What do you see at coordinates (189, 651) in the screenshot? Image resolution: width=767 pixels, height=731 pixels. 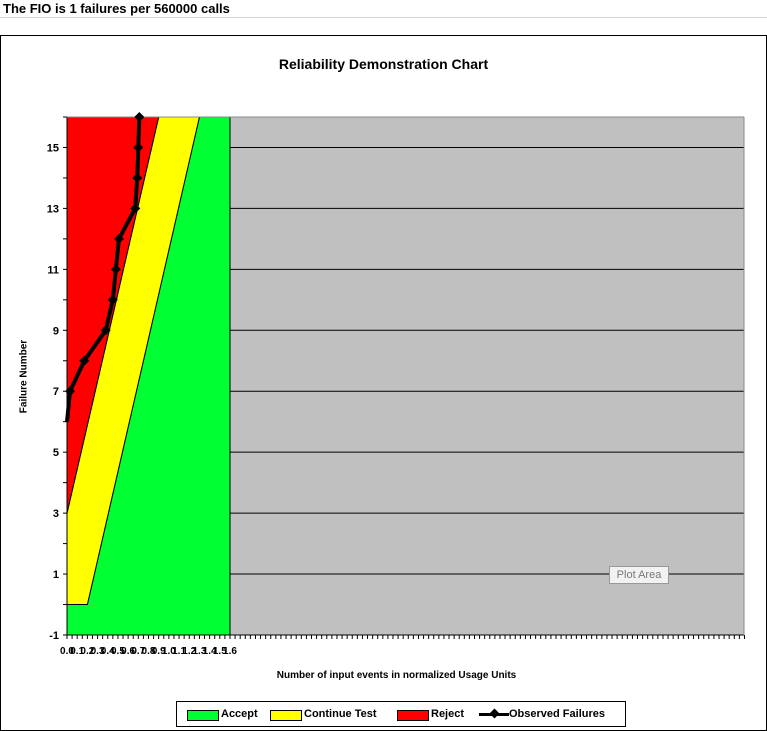 I see `x-tick-label: 1.2` at bounding box center [189, 651].